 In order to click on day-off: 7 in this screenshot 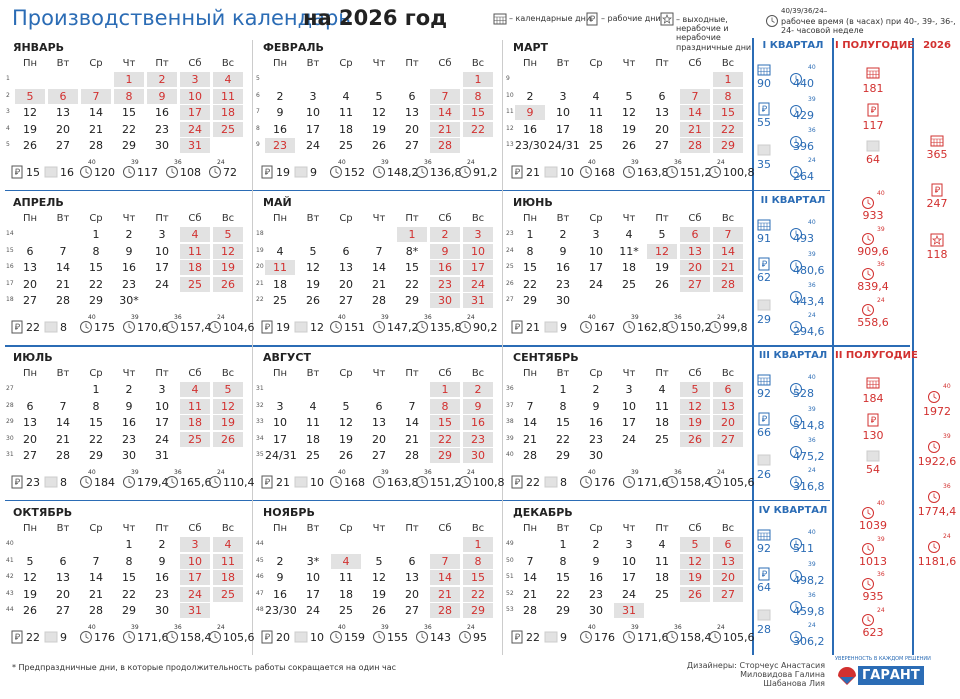, I will do `click(695, 96)`.